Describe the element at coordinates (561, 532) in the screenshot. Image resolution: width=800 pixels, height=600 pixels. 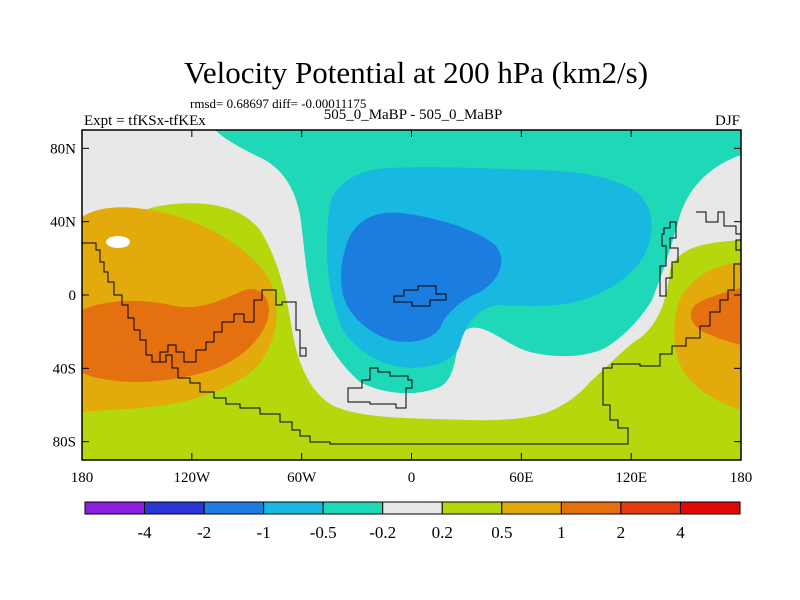
I see `colorbar-label: 1` at that location.